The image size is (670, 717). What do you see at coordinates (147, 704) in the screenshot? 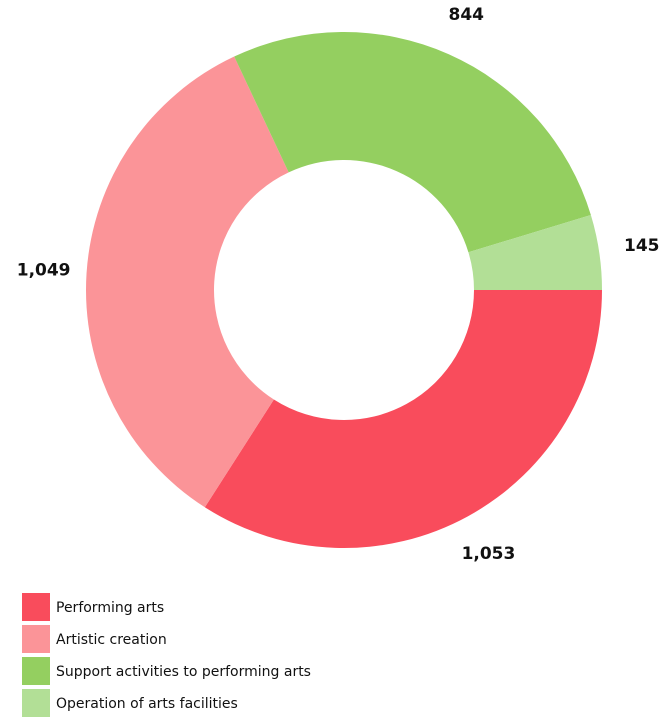
I see `legend-label: Operation of arts facilities` at bounding box center [147, 704].